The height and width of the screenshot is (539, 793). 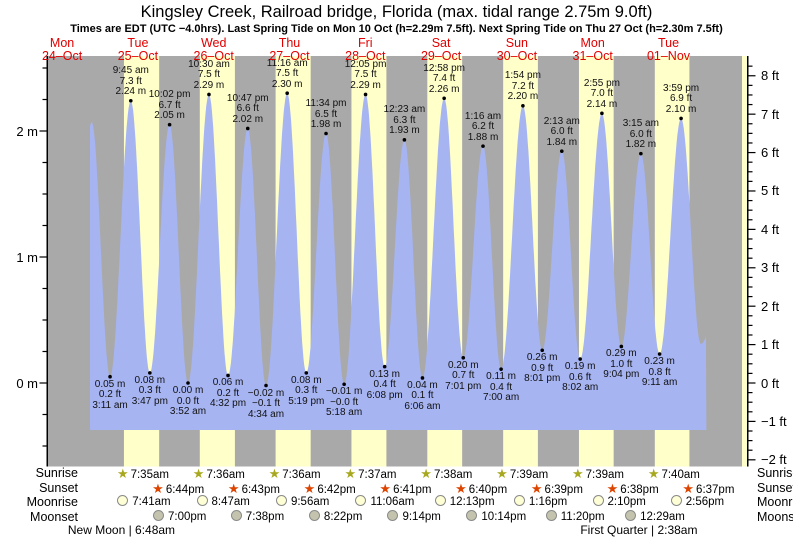 I want to click on right-axis-label: 6 ft, so click(x=770, y=153).